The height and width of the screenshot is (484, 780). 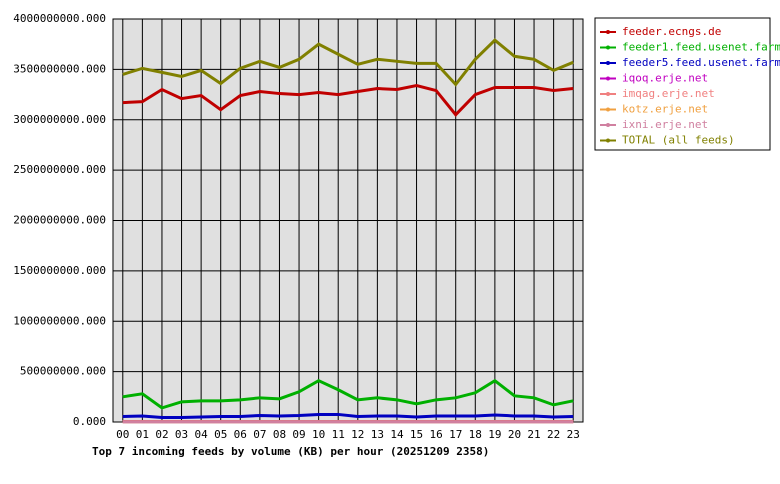 What do you see at coordinates (240, 434) in the screenshot?
I see `x-tick-label: 06` at bounding box center [240, 434].